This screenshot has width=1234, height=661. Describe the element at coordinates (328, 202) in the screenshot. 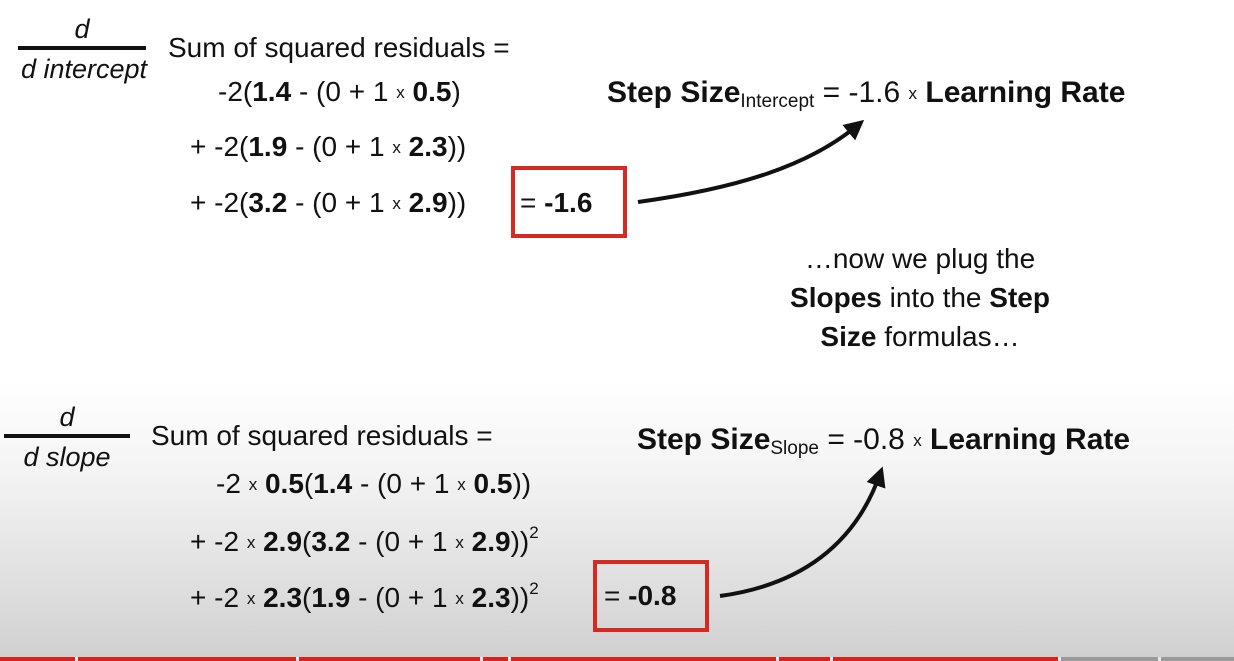

I see `top-equation-line-3: + -2(3.2 - (0 + 1 x 2.9))` at that location.